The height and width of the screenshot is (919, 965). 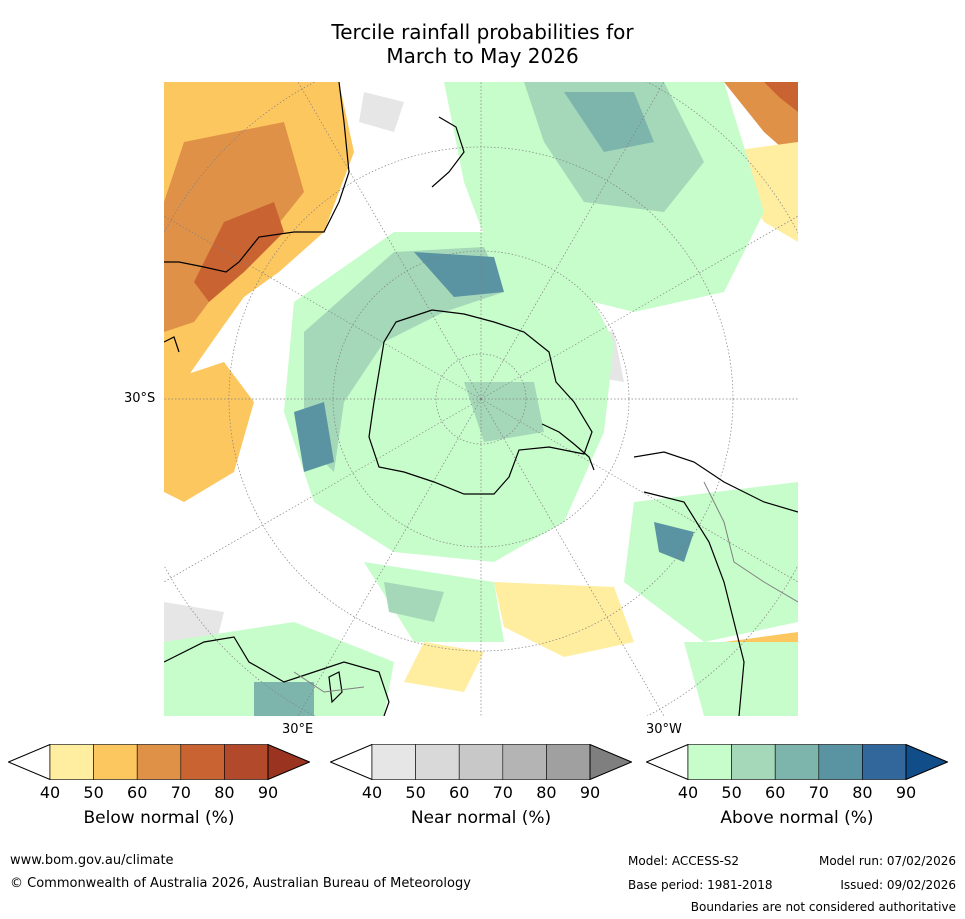 I want to click on near-low-arrow, so click(x=351, y=762).